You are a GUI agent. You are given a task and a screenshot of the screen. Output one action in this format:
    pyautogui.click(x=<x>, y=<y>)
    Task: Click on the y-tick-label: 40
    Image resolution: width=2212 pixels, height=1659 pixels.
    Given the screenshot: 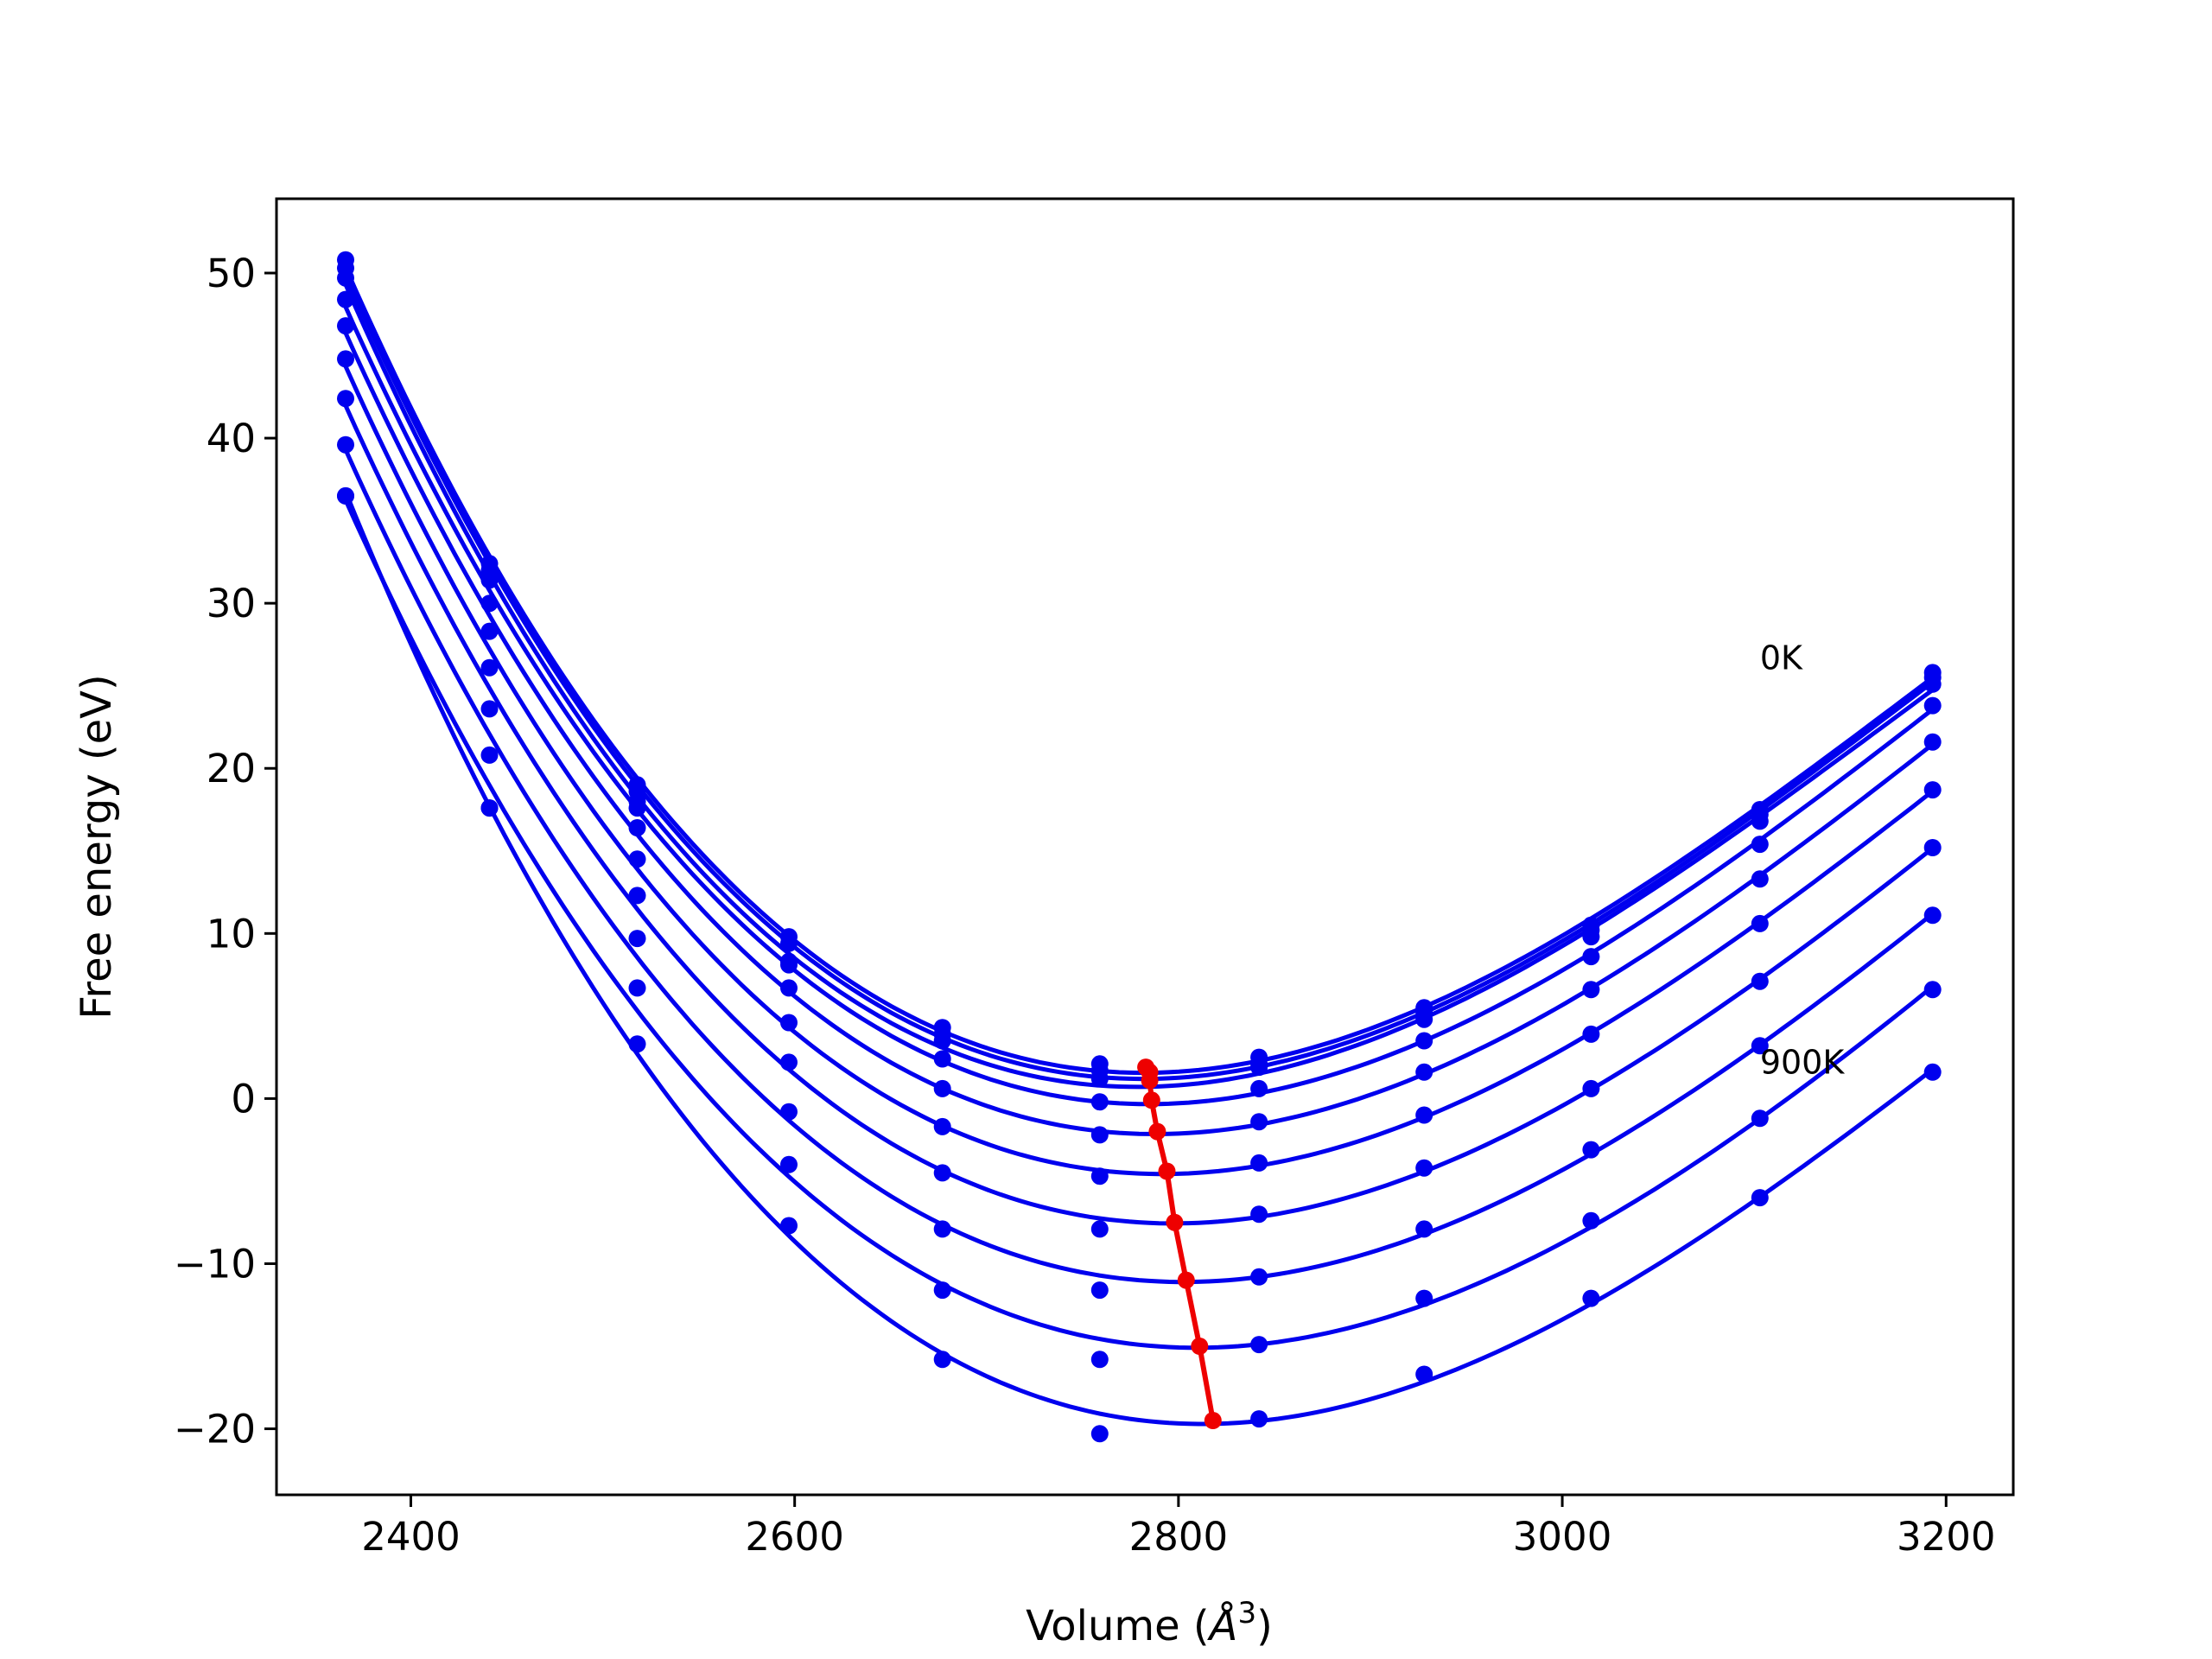 What is the action you would take?
    pyautogui.click(x=232, y=438)
    